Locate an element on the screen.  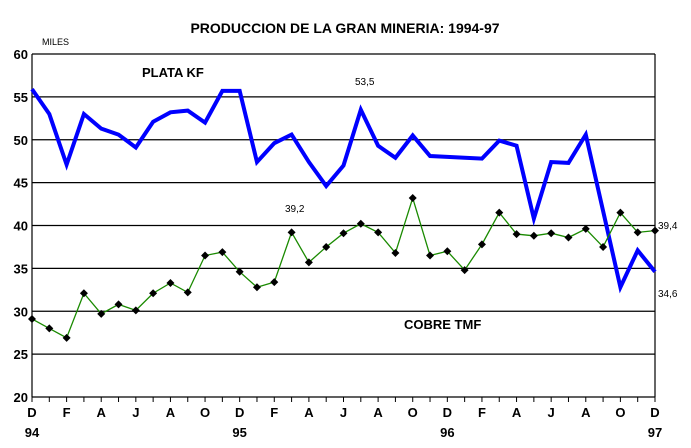
y-tick-label: 50 is located at coordinates (21, 140).